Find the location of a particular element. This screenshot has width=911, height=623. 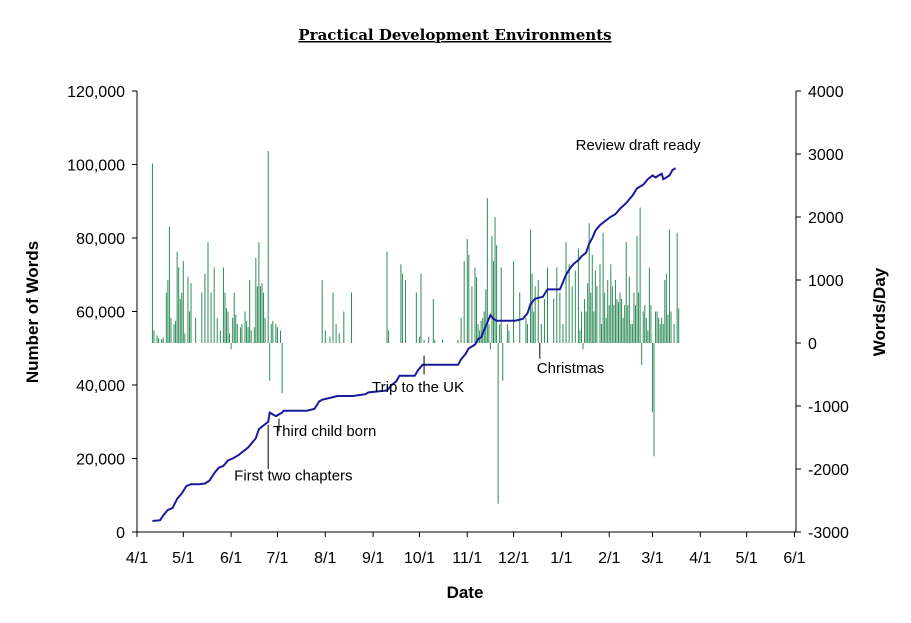

y-left-tick-label: 40,000 is located at coordinates (100, 386).